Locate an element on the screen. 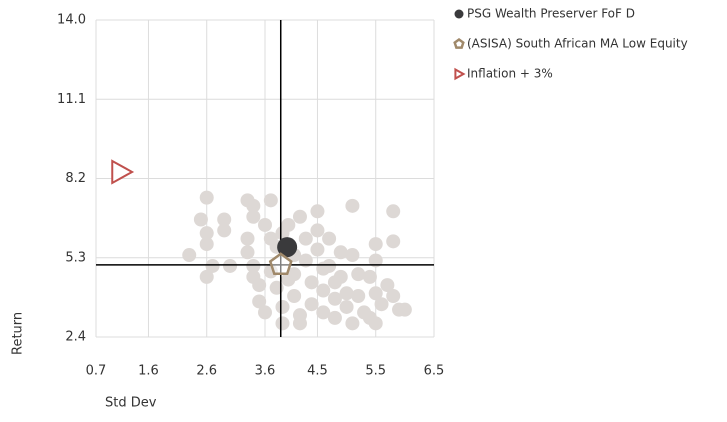 This screenshot has height=422, width=727. x-tick-label: 6.5 is located at coordinates (434, 371).